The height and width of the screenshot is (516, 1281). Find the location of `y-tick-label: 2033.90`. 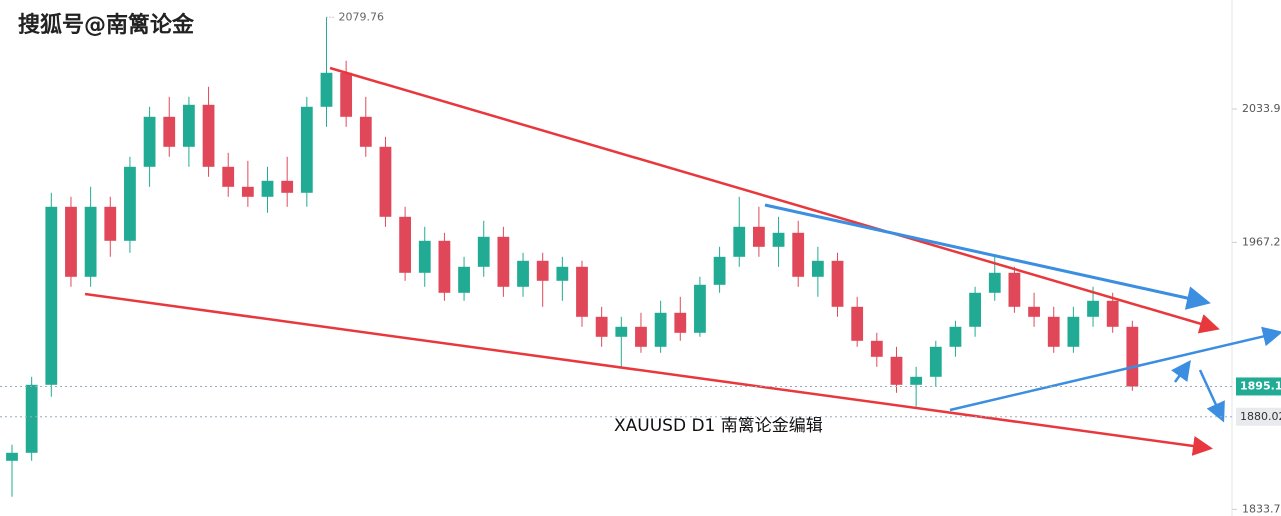

y-tick-label: 2033.90 is located at coordinates (1261, 108).